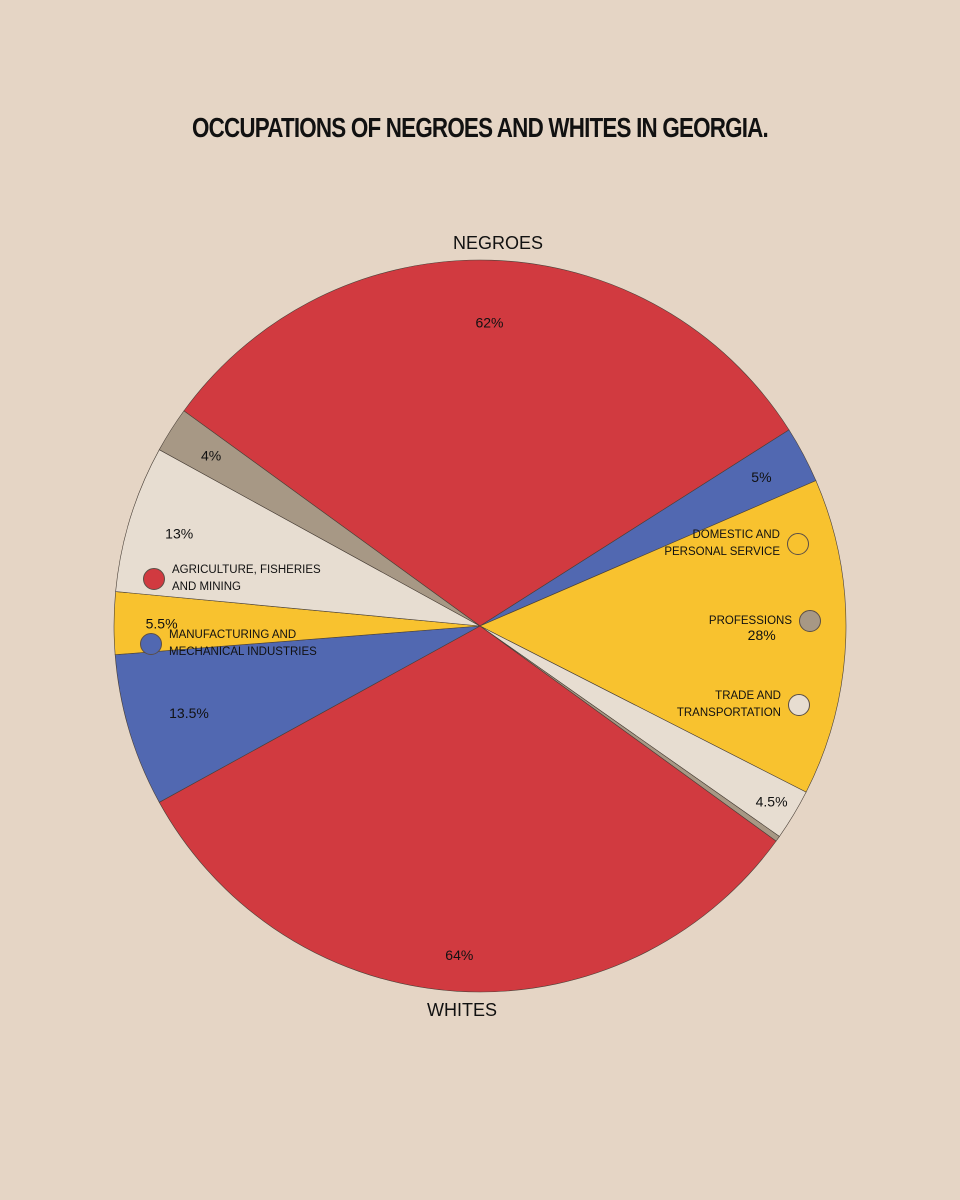 The width and height of the screenshot is (960, 1200). Describe the element at coordinates (810, 621) in the screenshot. I see `legend-swatch-professions` at that location.